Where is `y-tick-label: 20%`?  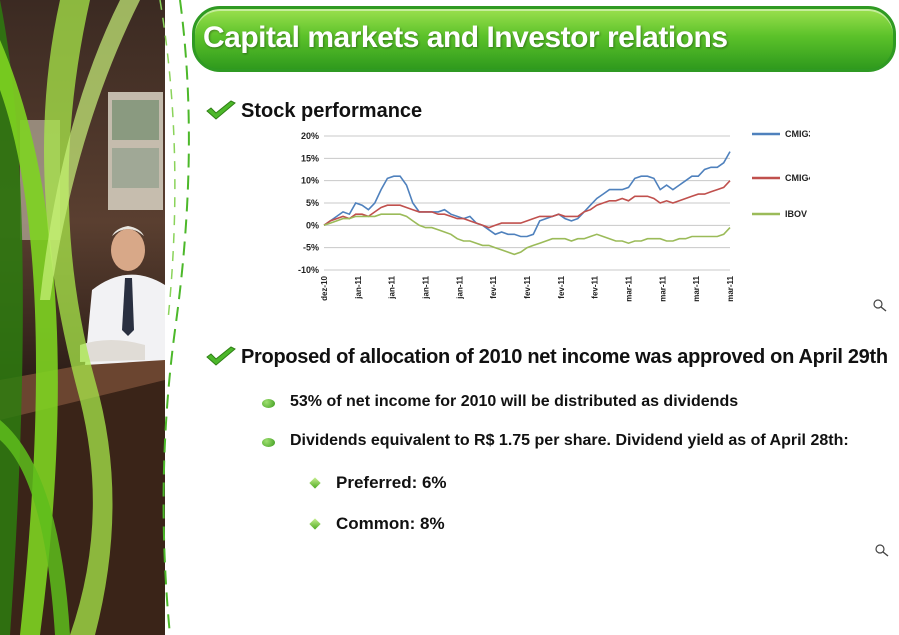
y-tick-label: 20% is located at coordinates (310, 136).